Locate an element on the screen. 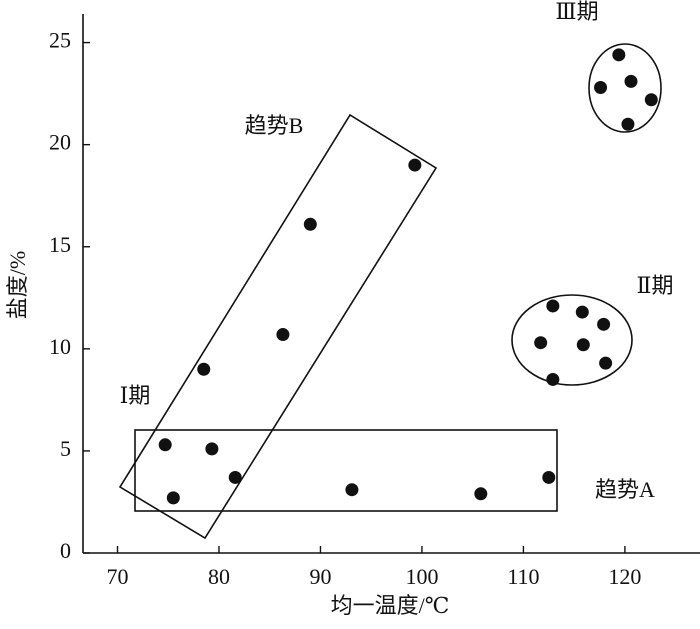  x-tick-label: 90 is located at coordinates (320, 576).